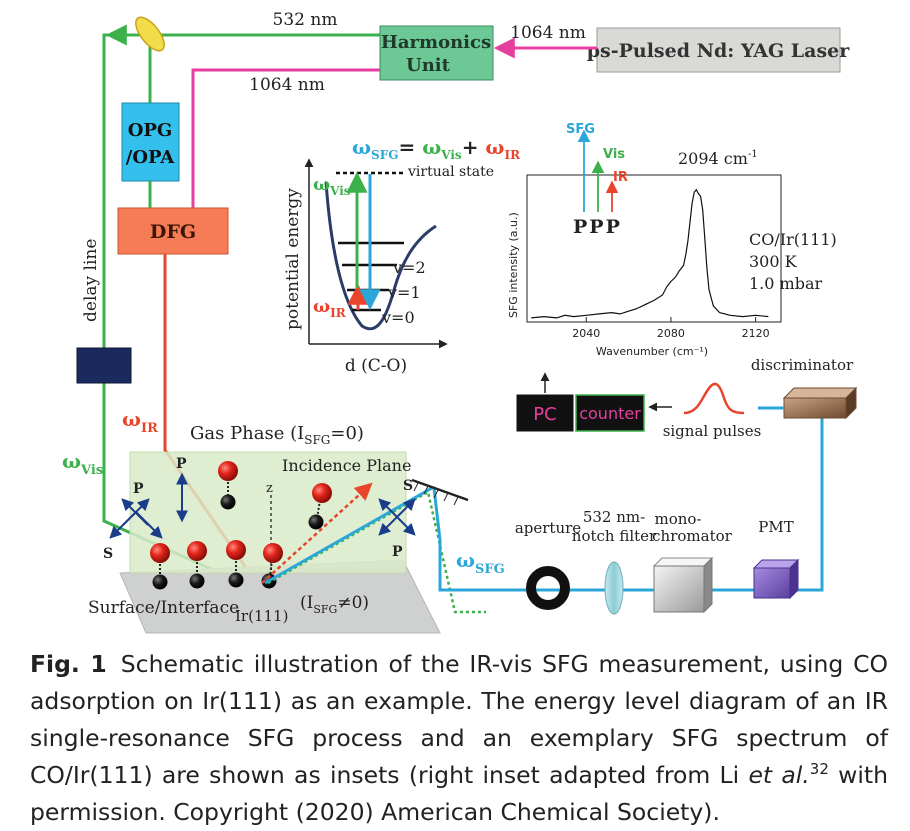 The width and height of the screenshot is (910, 831). I want to click on pc-box: PC, so click(545, 413).